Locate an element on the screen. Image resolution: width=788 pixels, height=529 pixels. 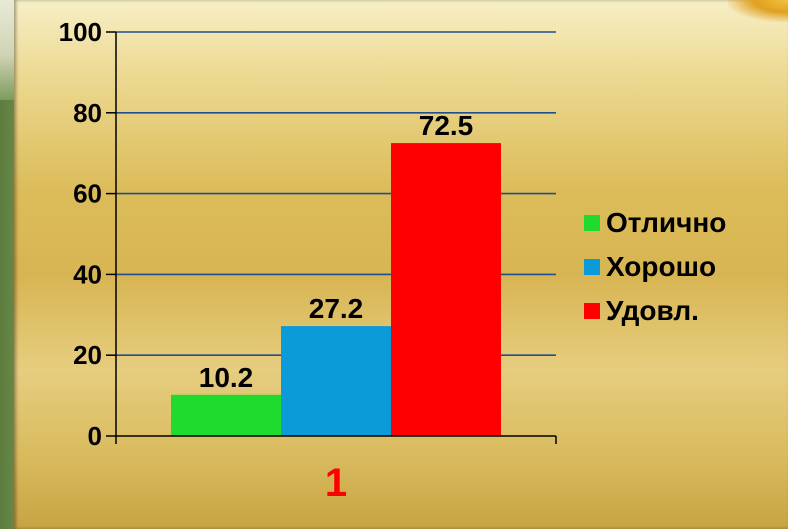
data-label: 72.5 is located at coordinates (446, 125).